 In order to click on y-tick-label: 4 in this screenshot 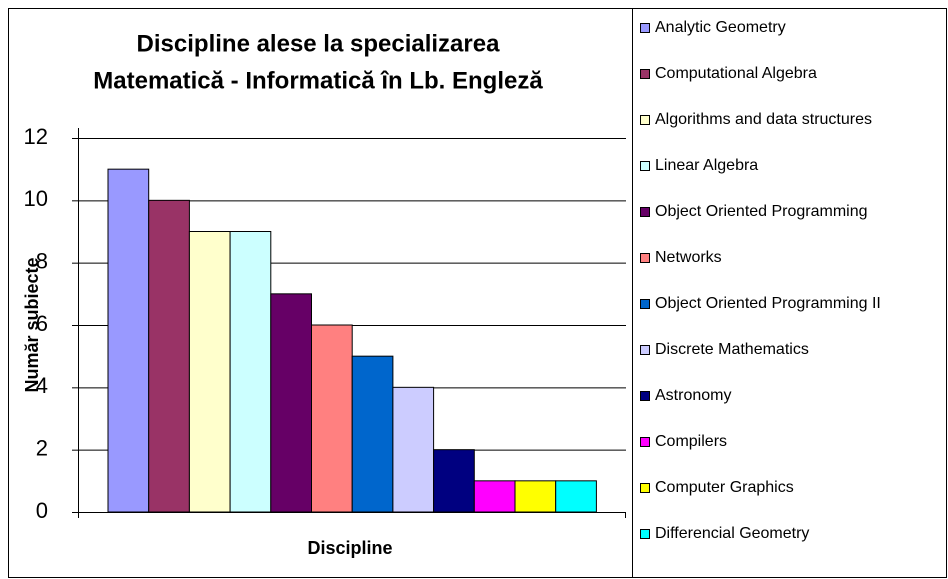, I will do `click(42, 385)`.